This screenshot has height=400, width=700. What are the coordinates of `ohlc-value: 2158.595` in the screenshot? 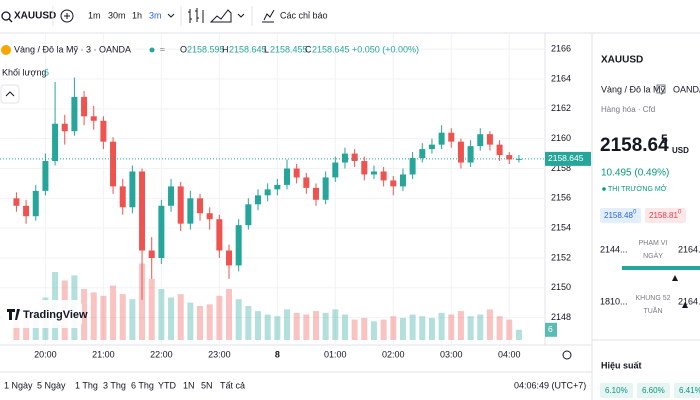 It's located at (206, 49).